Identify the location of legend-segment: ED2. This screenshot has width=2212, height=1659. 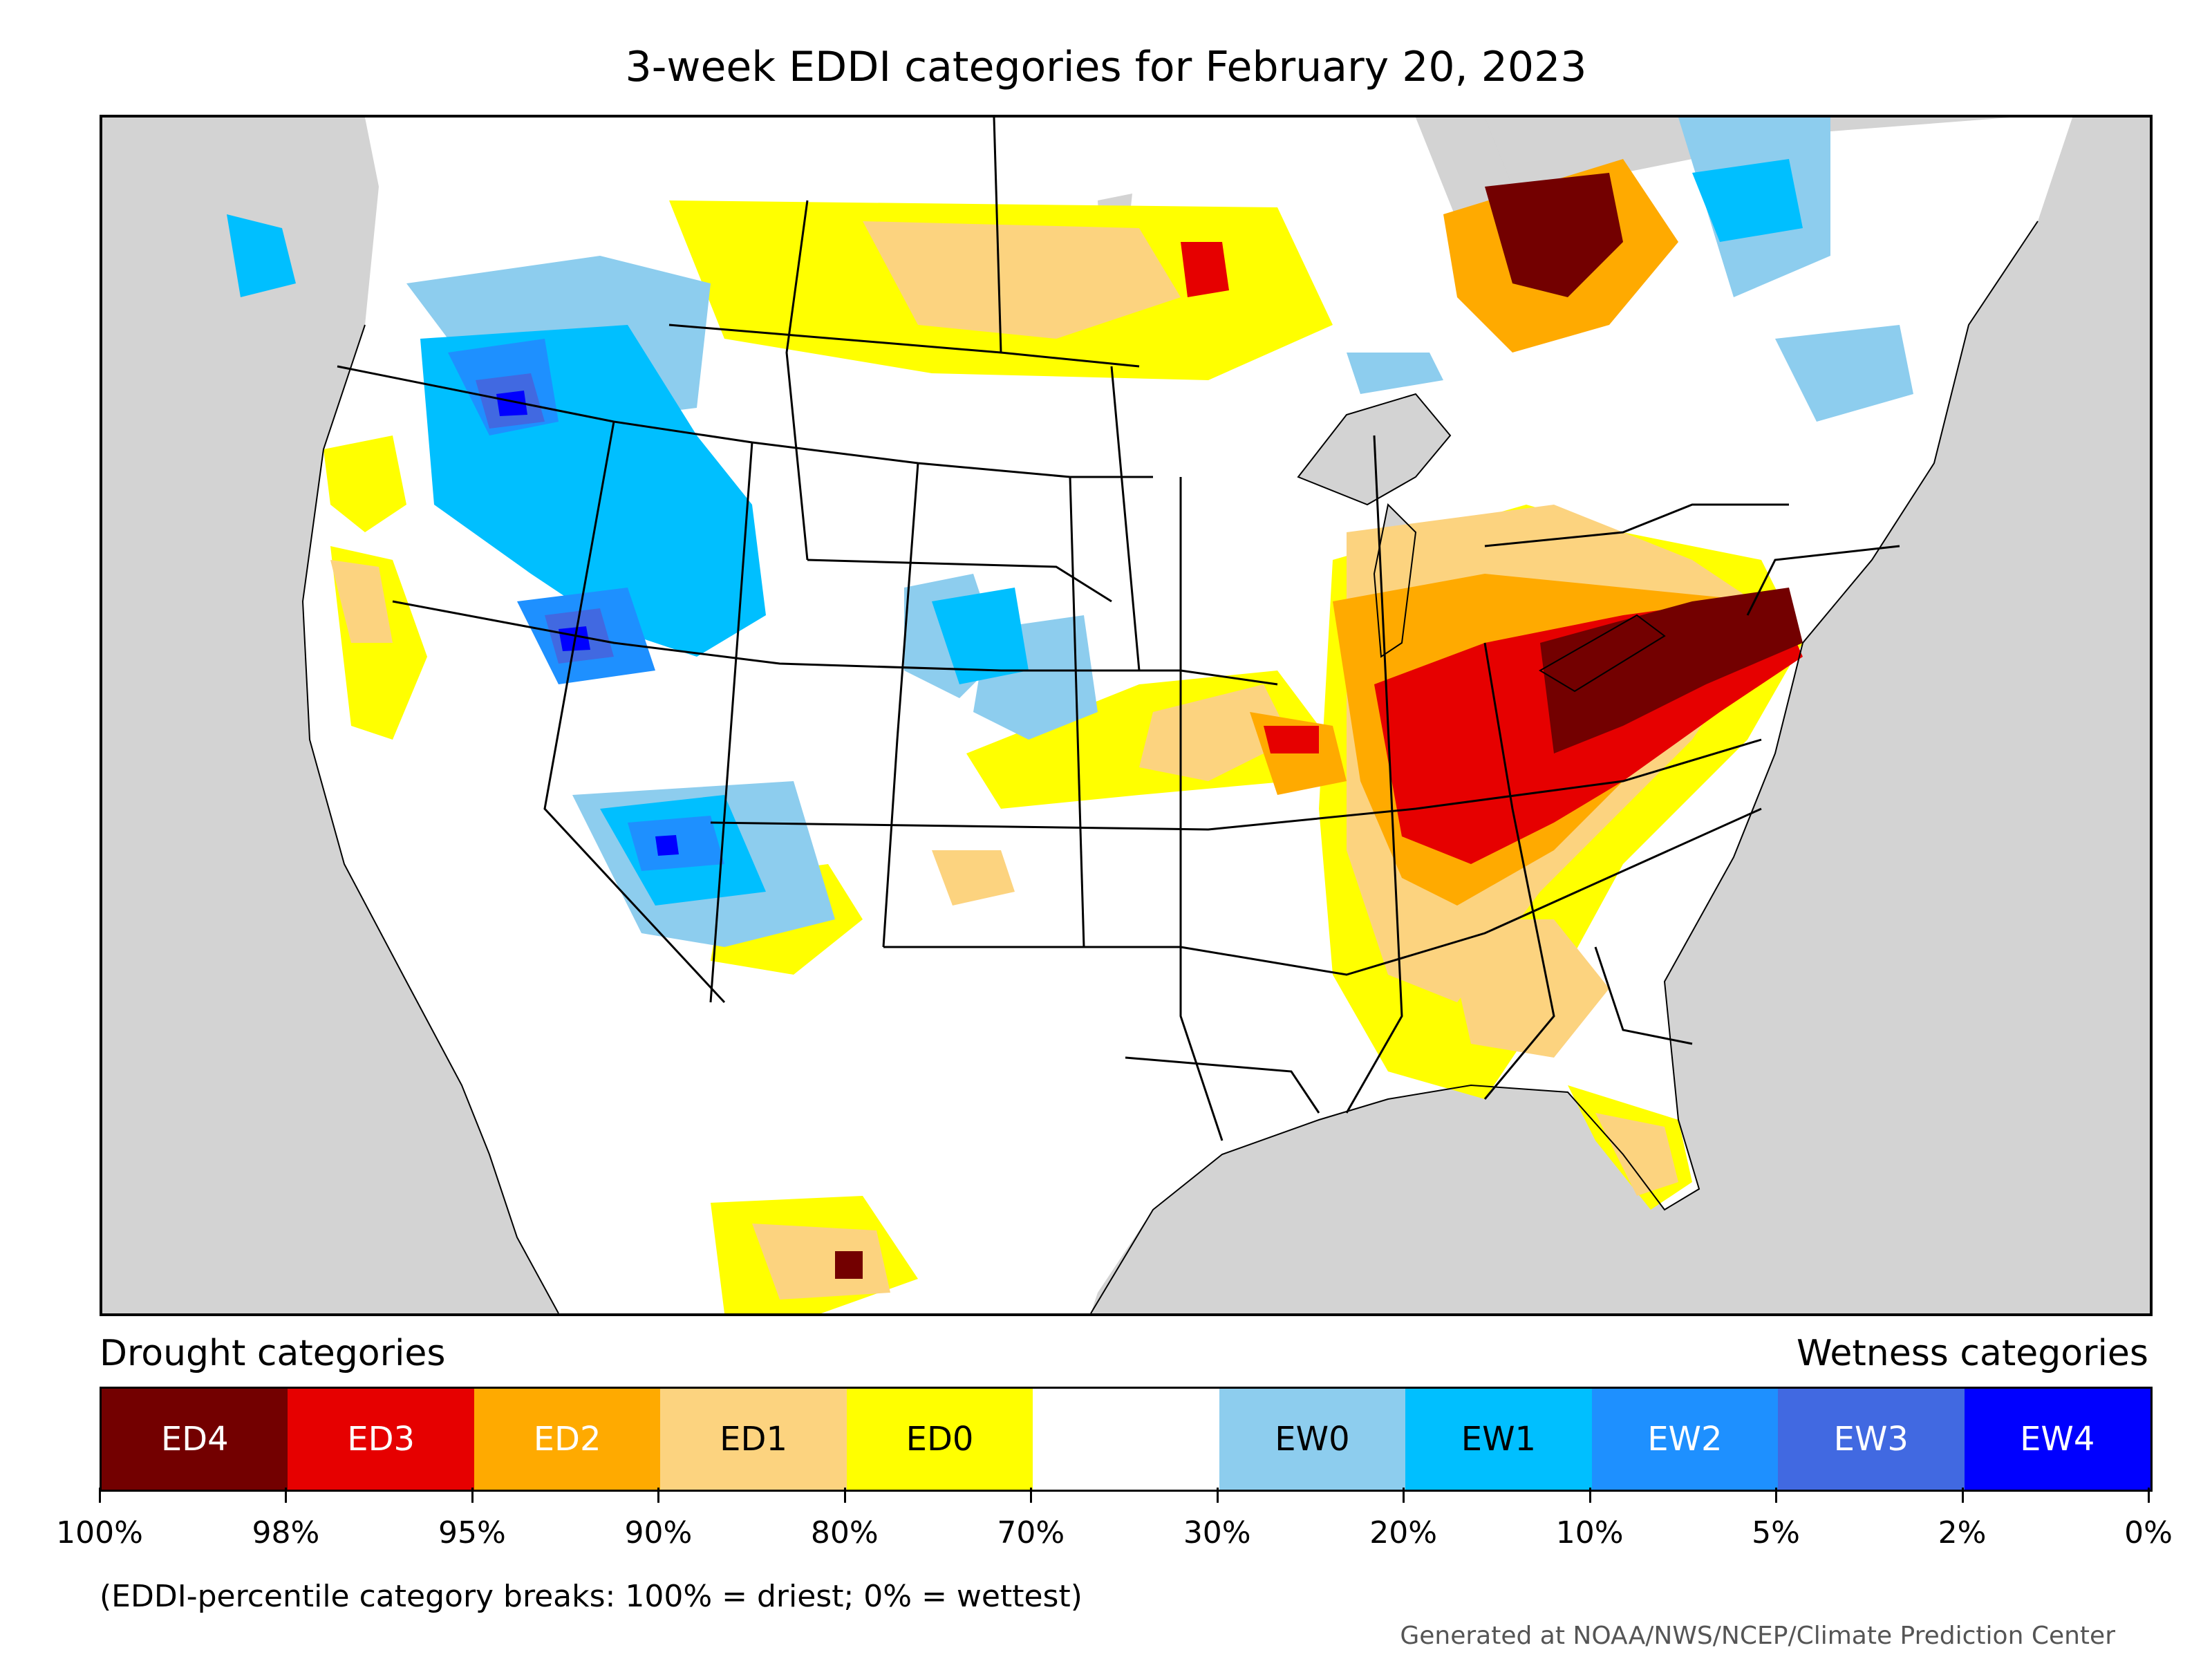
(567, 1440).